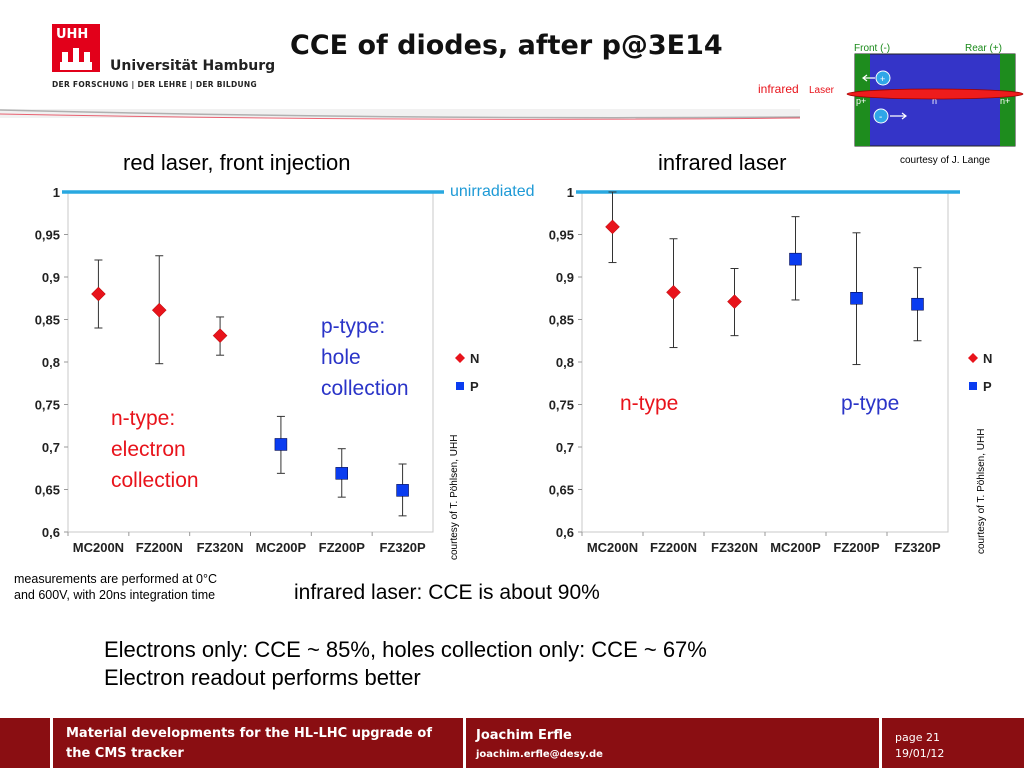 This screenshot has height=768, width=1024. What do you see at coordinates (649, 403) in the screenshot?
I see `chart2-annotation-n-type: n-type` at bounding box center [649, 403].